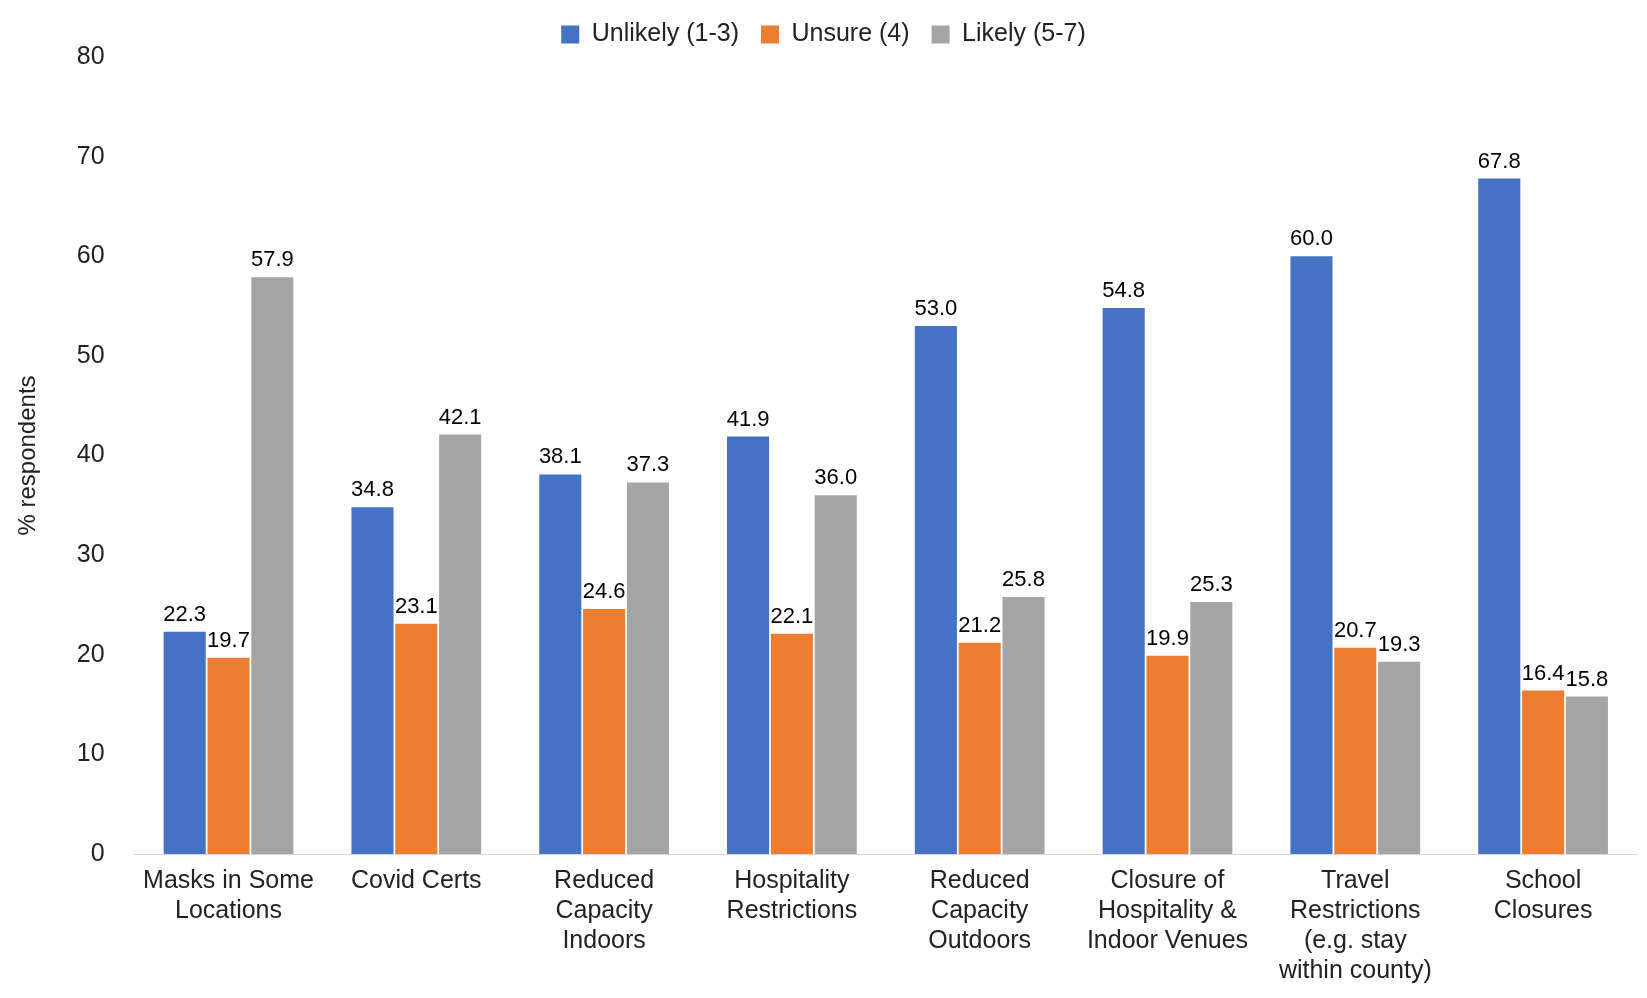 This screenshot has width=1647, height=998. I want to click on x-tick-label: Hospitality Restrictions, so click(792, 893).